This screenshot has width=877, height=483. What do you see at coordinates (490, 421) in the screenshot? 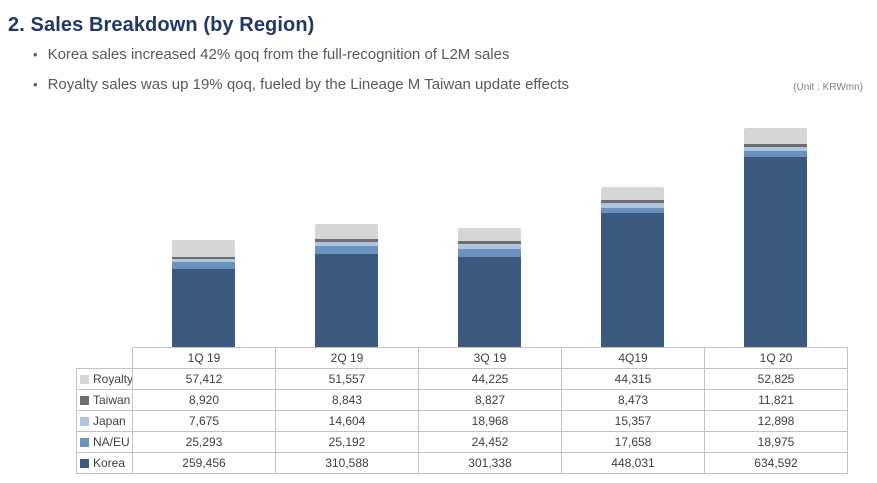
I see `value-cell-japan-3q-19: 18,968` at bounding box center [490, 421].